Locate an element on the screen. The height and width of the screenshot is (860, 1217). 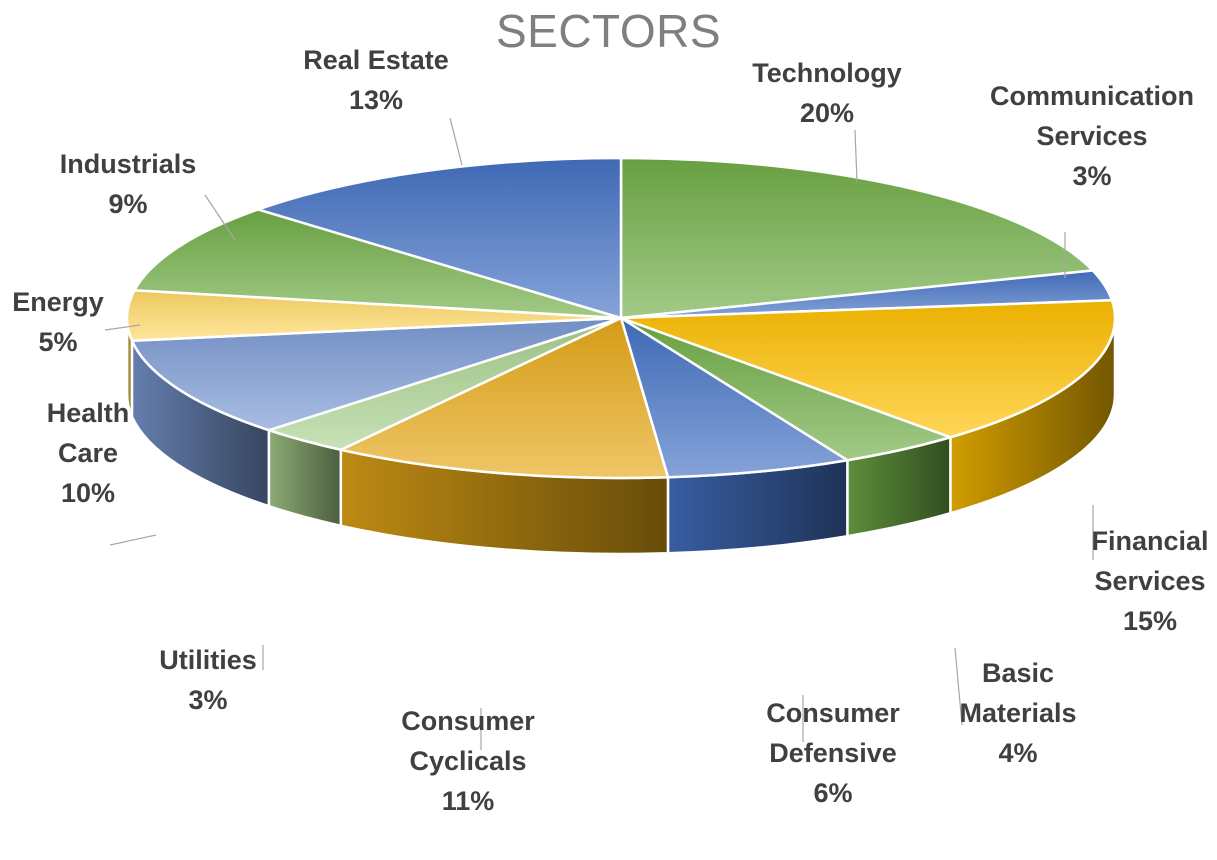
data-label: Basic Materials 4% is located at coordinates (1017, 713).